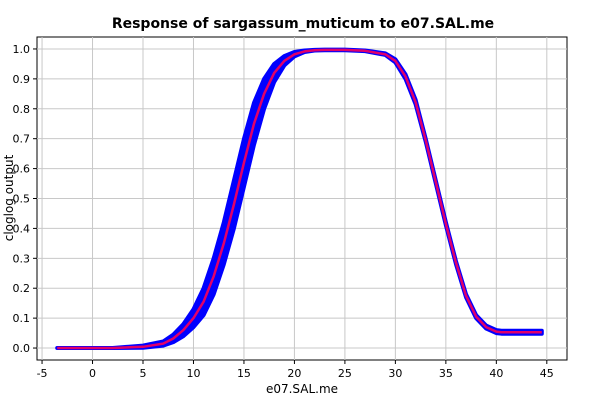 This screenshot has width=600, height=400. Describe the element at coordinates (547, 373) in the screenshot. I see `x-tick-label: 45` at that location.